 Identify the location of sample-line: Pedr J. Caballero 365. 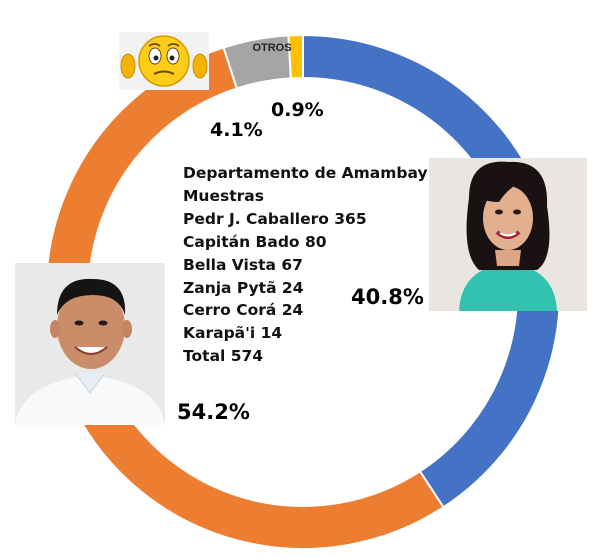
(275, 218).